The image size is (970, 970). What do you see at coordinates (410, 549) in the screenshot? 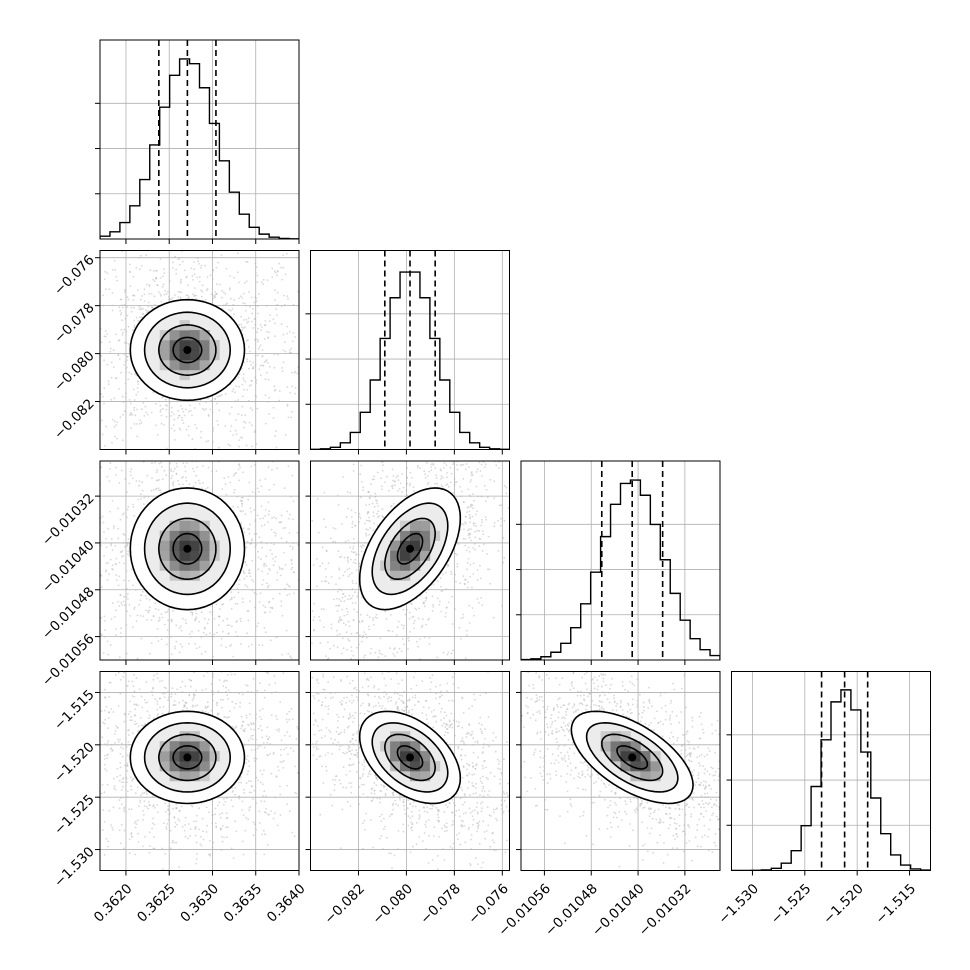
I see `contour-1.5sigma` at bounding box center [410, 549].